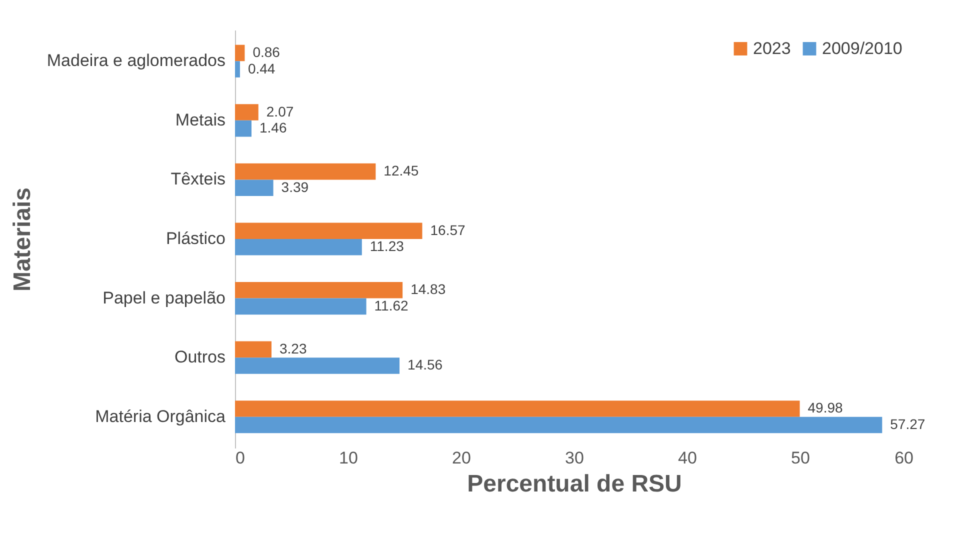 The width and height of the screenshot is (972, 544). What do you see at coordinates (22, 239) in the screenshot?
I see `y-axis-title: Materiais` at bounding box center [22, 239].